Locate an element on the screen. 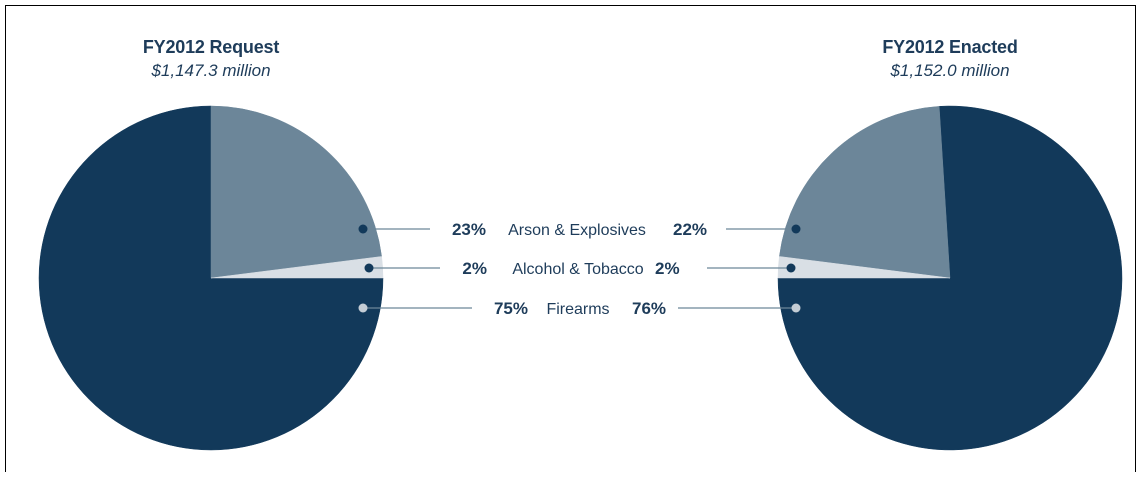 This screenshot has height=479, width=1143. pct-label-enacted-arson-explosives: 22% is located at coordinates (690, 229).